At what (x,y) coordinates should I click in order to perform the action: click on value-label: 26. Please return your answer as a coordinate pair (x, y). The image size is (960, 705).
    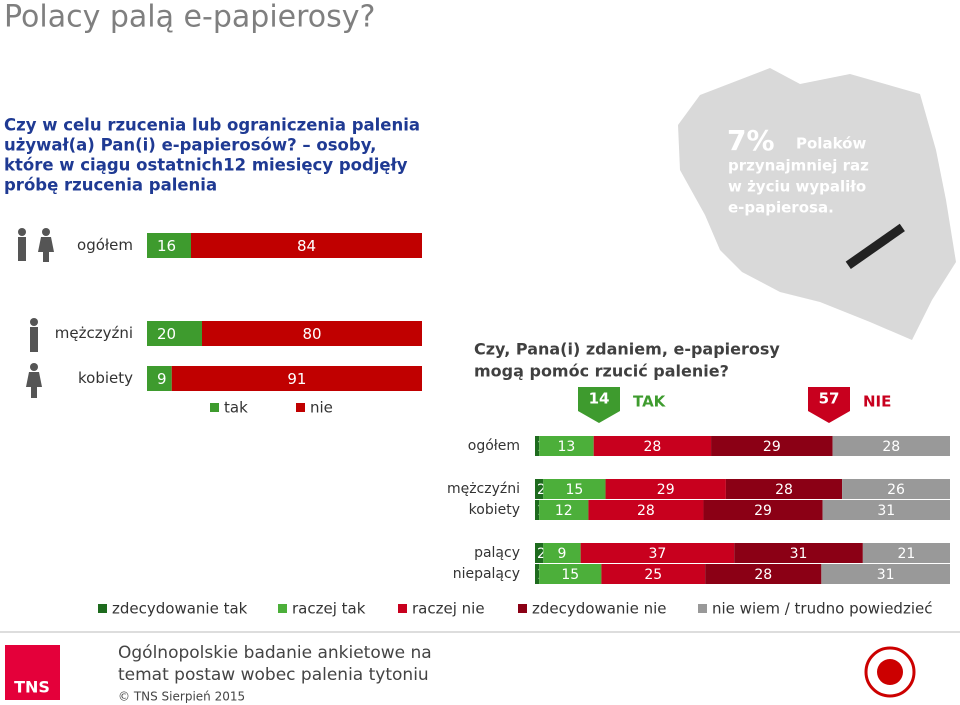
    Looking at the image, I should click on (896, 490).